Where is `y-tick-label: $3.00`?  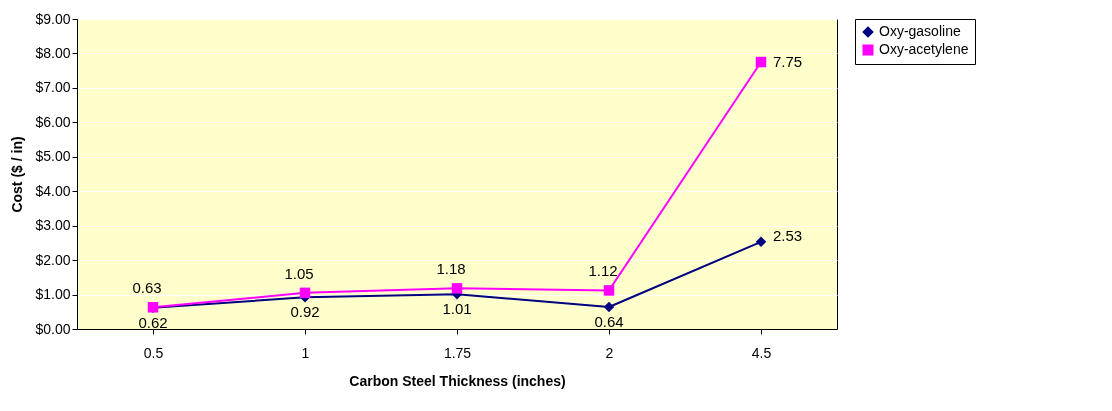 y-tick-label: $3.00 is located at coordinates (53, 225).